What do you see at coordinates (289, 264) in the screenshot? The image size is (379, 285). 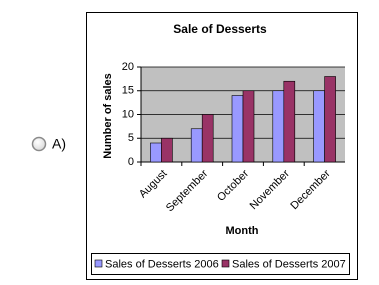 I see `legend-label: Sales of Desserts 2007` at bounding box center [289, 264].